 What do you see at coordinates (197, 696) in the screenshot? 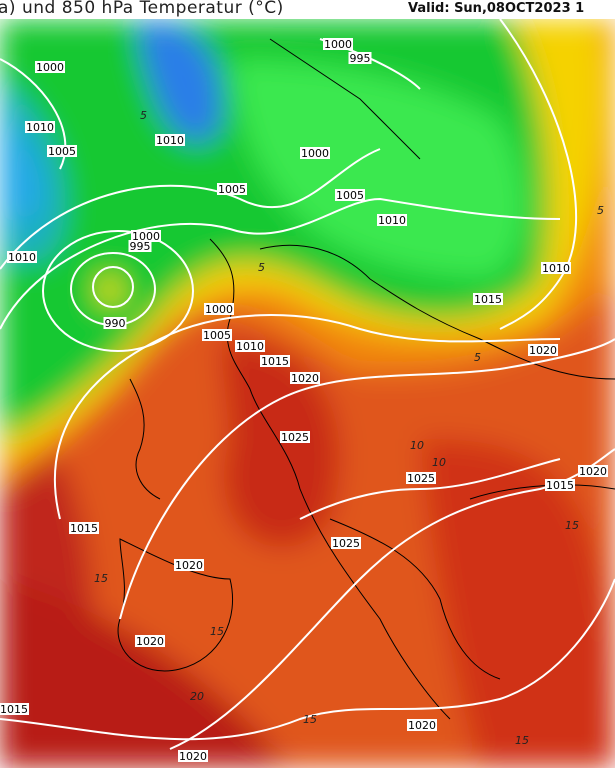
I see `isotherm-label: 20` at bounding box center [197, 696].